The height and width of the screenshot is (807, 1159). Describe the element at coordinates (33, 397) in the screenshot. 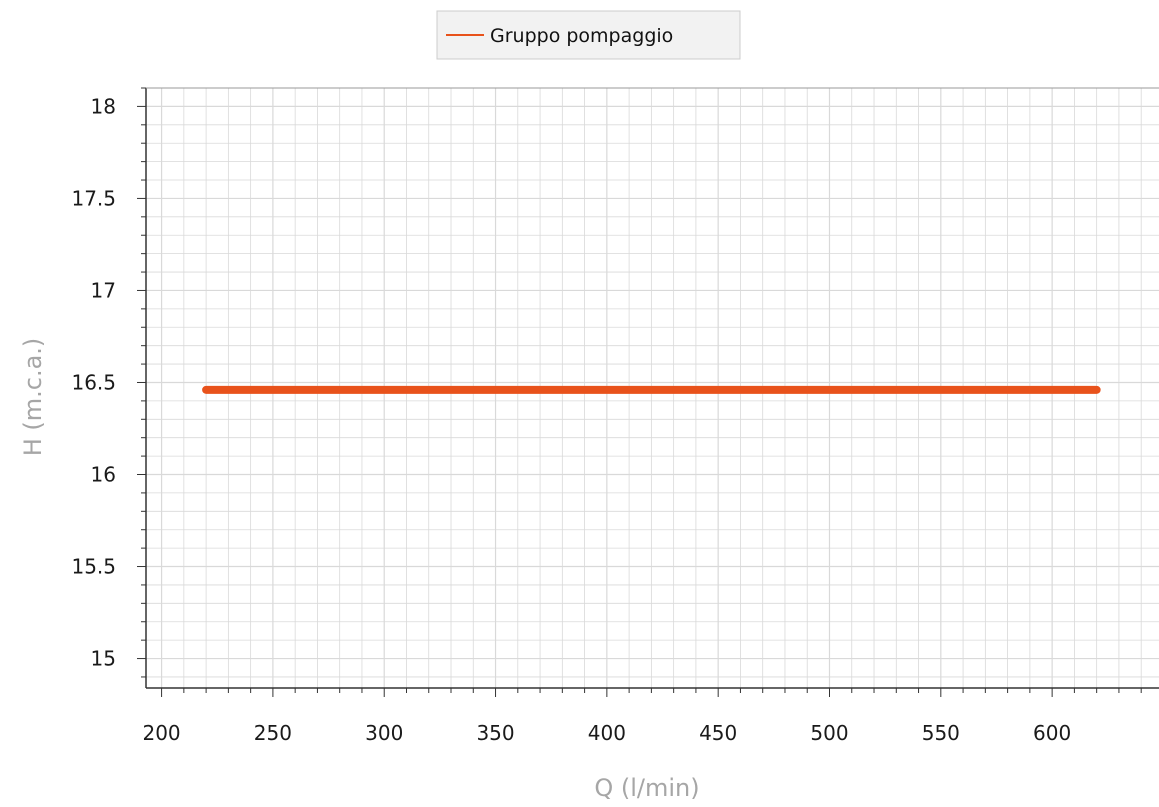

I see `y-axis-label: H (m.c.a.)` at that location.